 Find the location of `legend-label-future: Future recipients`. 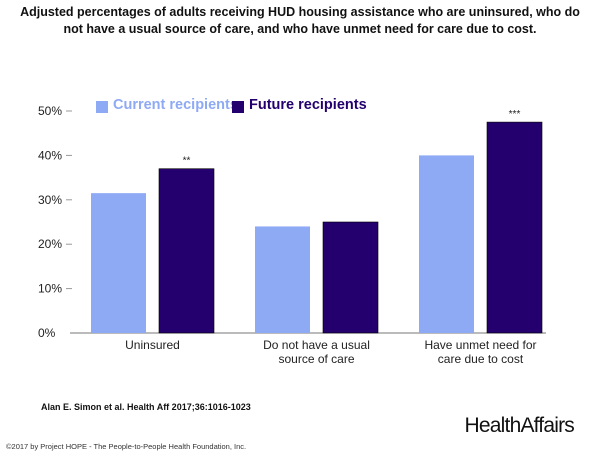

legend-label-future: Future recipients is located at coordinates (308, 105).